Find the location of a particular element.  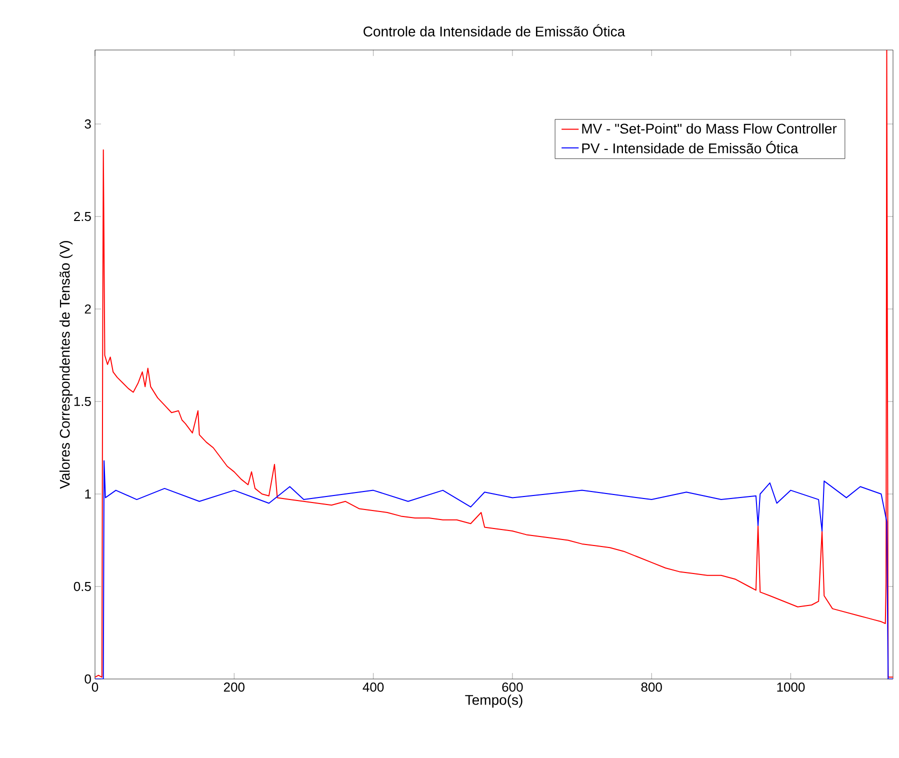

x-tick-label: 1000 is located at coordinates (791, 687).